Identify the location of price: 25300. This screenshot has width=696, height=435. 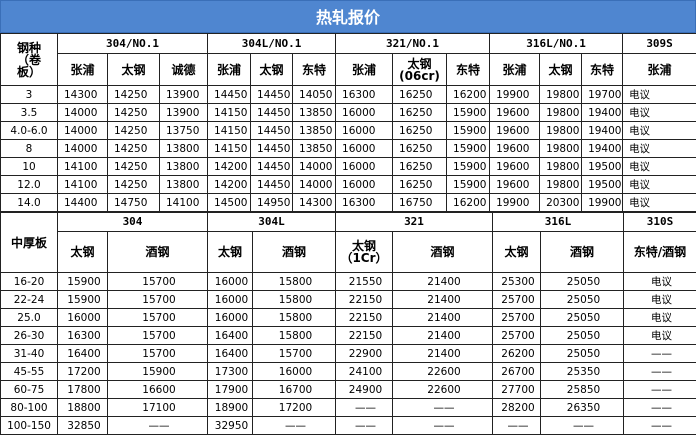
(516, 281).